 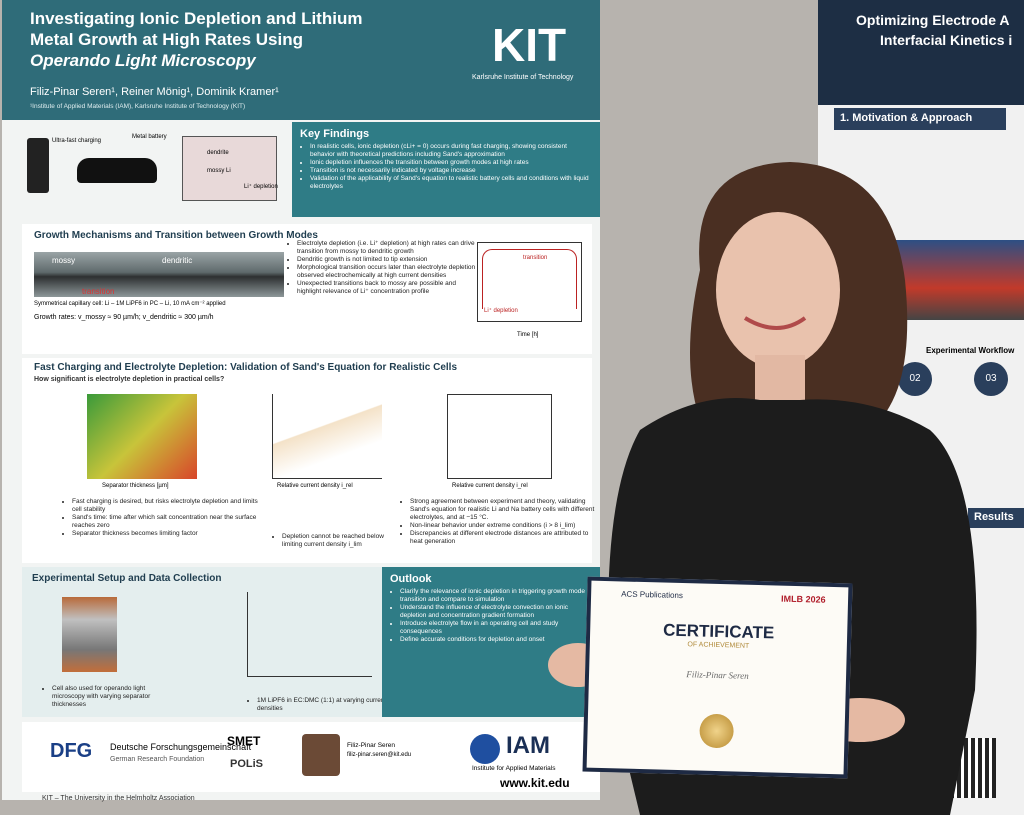 I want to click on seal, so click(x=717, y=731).